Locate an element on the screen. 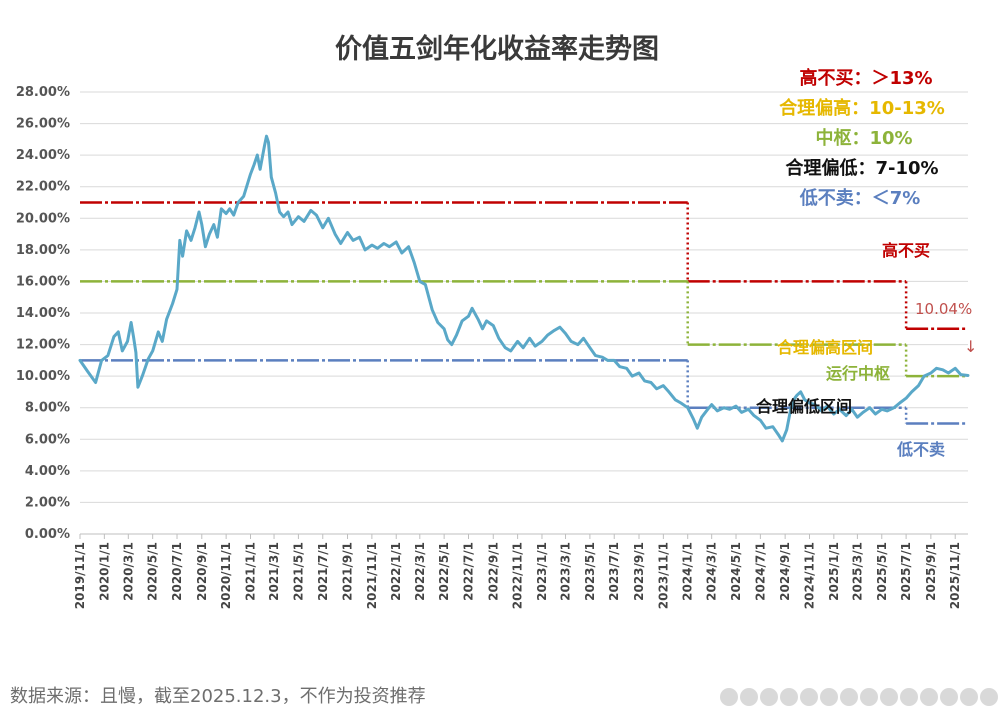  x-tick-label: 2025/11/1 is located at coordinates (955, 575).